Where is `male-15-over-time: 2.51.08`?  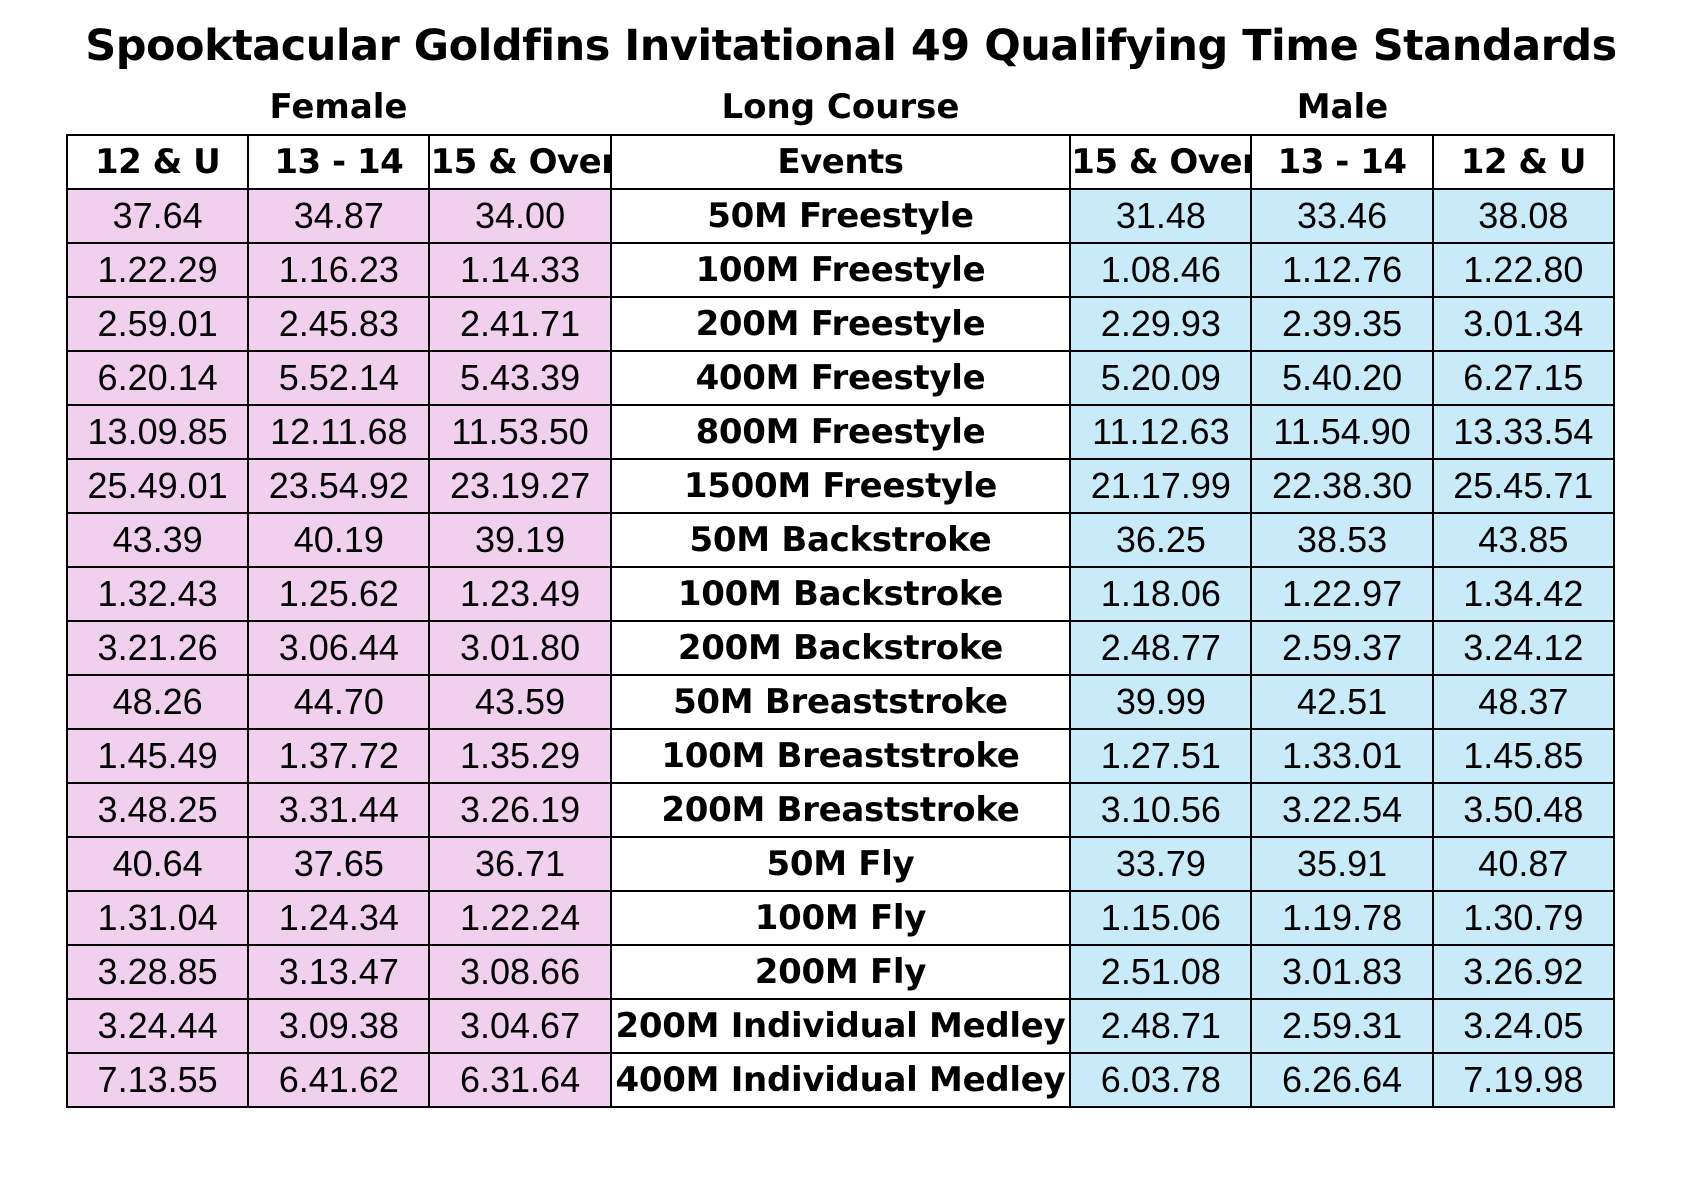 male-15-over-time: 2.51.08 is located at coordinates (1161, 972).